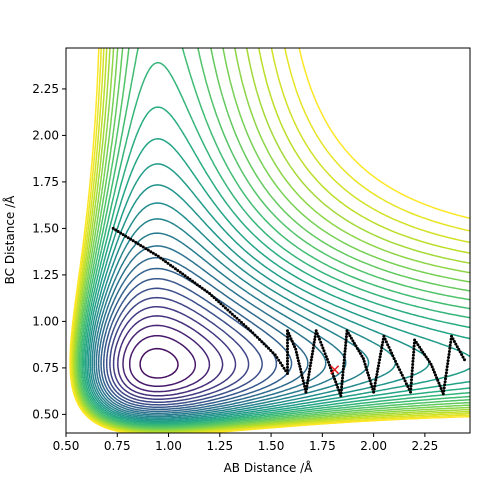 Image resolution: width=499 pixels, height=483 pixels. Describe the element at coordinates (66, 446) in the screenshot. I see `x-tick-label: 0.50` at that location.